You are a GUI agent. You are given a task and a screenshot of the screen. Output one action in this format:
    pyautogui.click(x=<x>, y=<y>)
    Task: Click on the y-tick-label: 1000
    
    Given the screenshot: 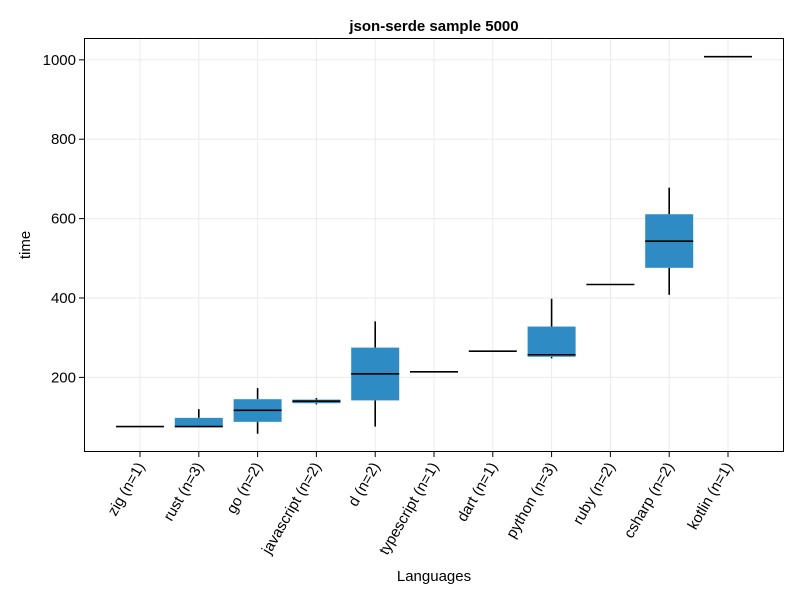 What is the action you would take?
    pyautogui.click(x=59, y=60)
    